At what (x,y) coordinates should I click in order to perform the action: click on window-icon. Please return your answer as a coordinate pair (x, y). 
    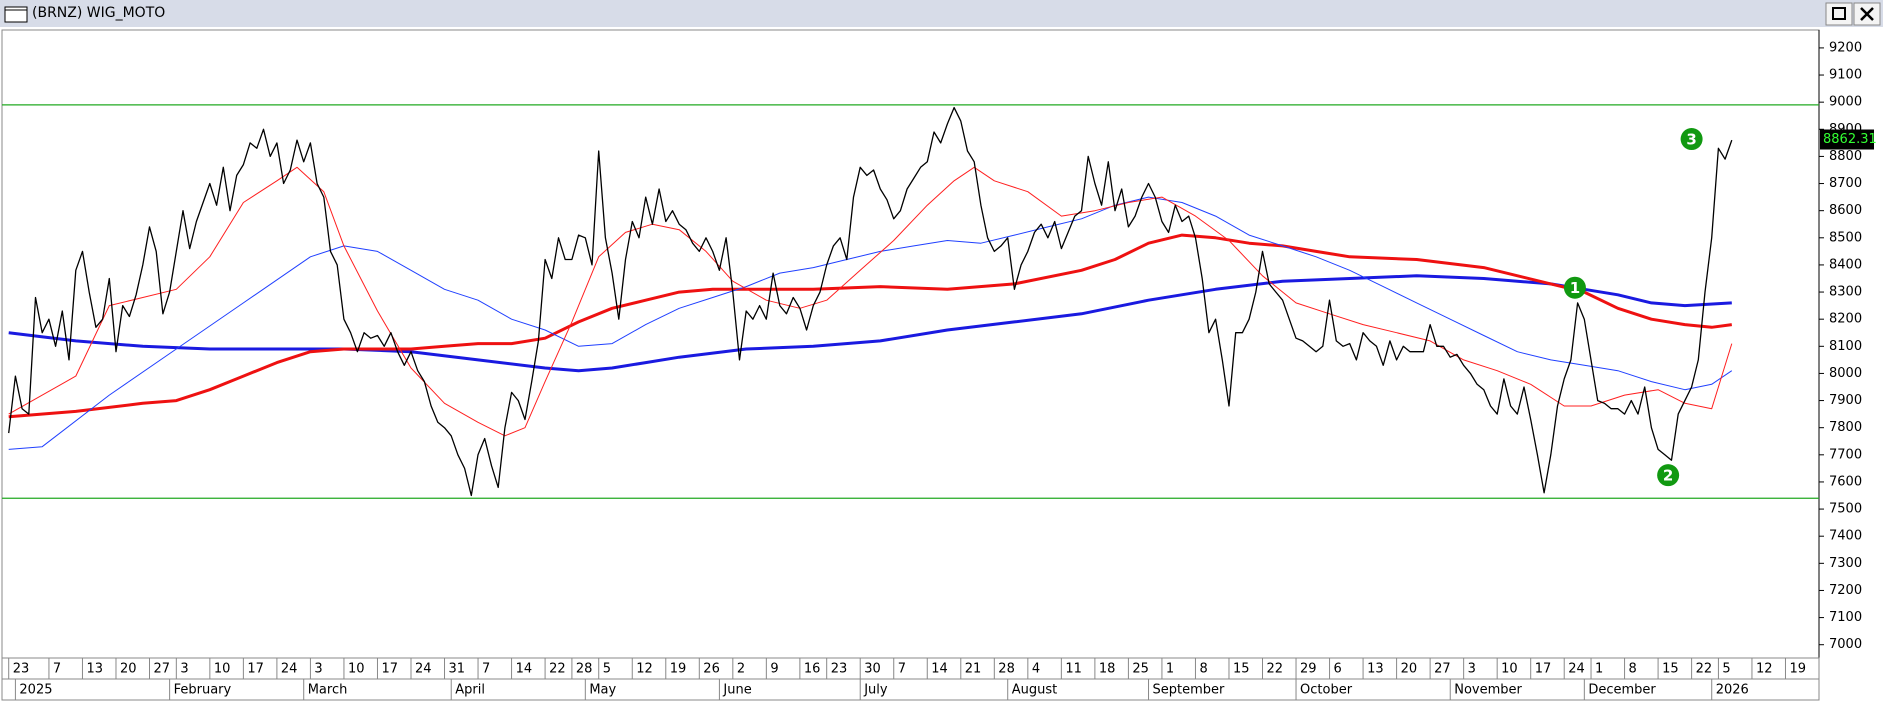
    Looking at the image, I should click on (16, 14).